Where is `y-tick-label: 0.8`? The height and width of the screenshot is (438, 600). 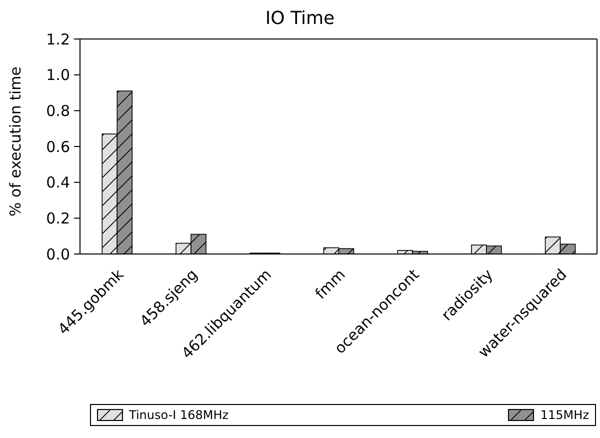 y-tick-label: 0.8 is located at coordinates (58, 111).